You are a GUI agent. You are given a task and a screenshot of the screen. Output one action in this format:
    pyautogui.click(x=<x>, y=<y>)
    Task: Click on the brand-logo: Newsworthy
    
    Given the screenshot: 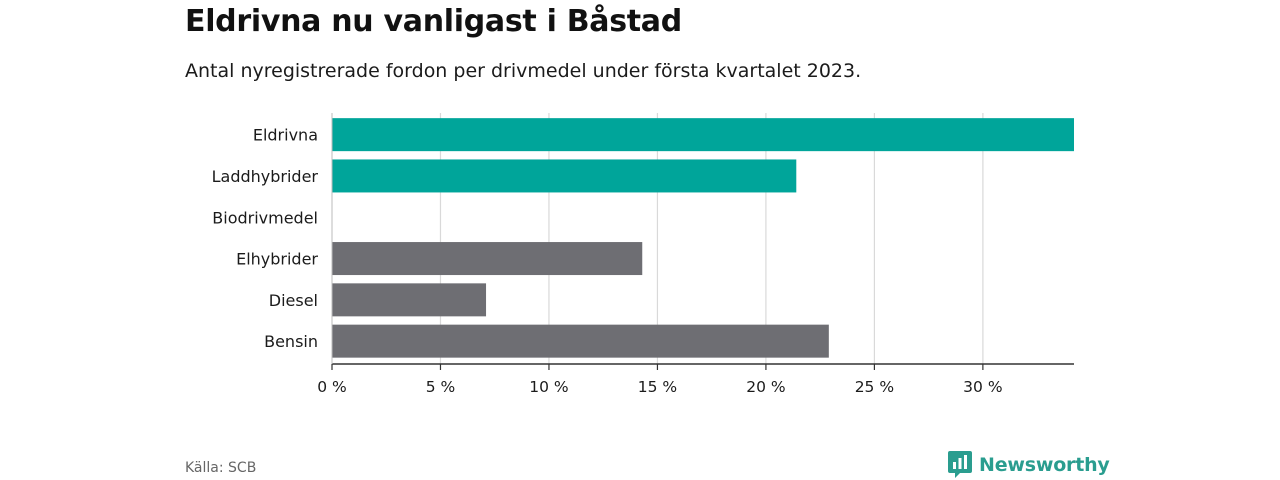 What is the action you would take?
    pyautogui.click(x=1029, y=464)
    